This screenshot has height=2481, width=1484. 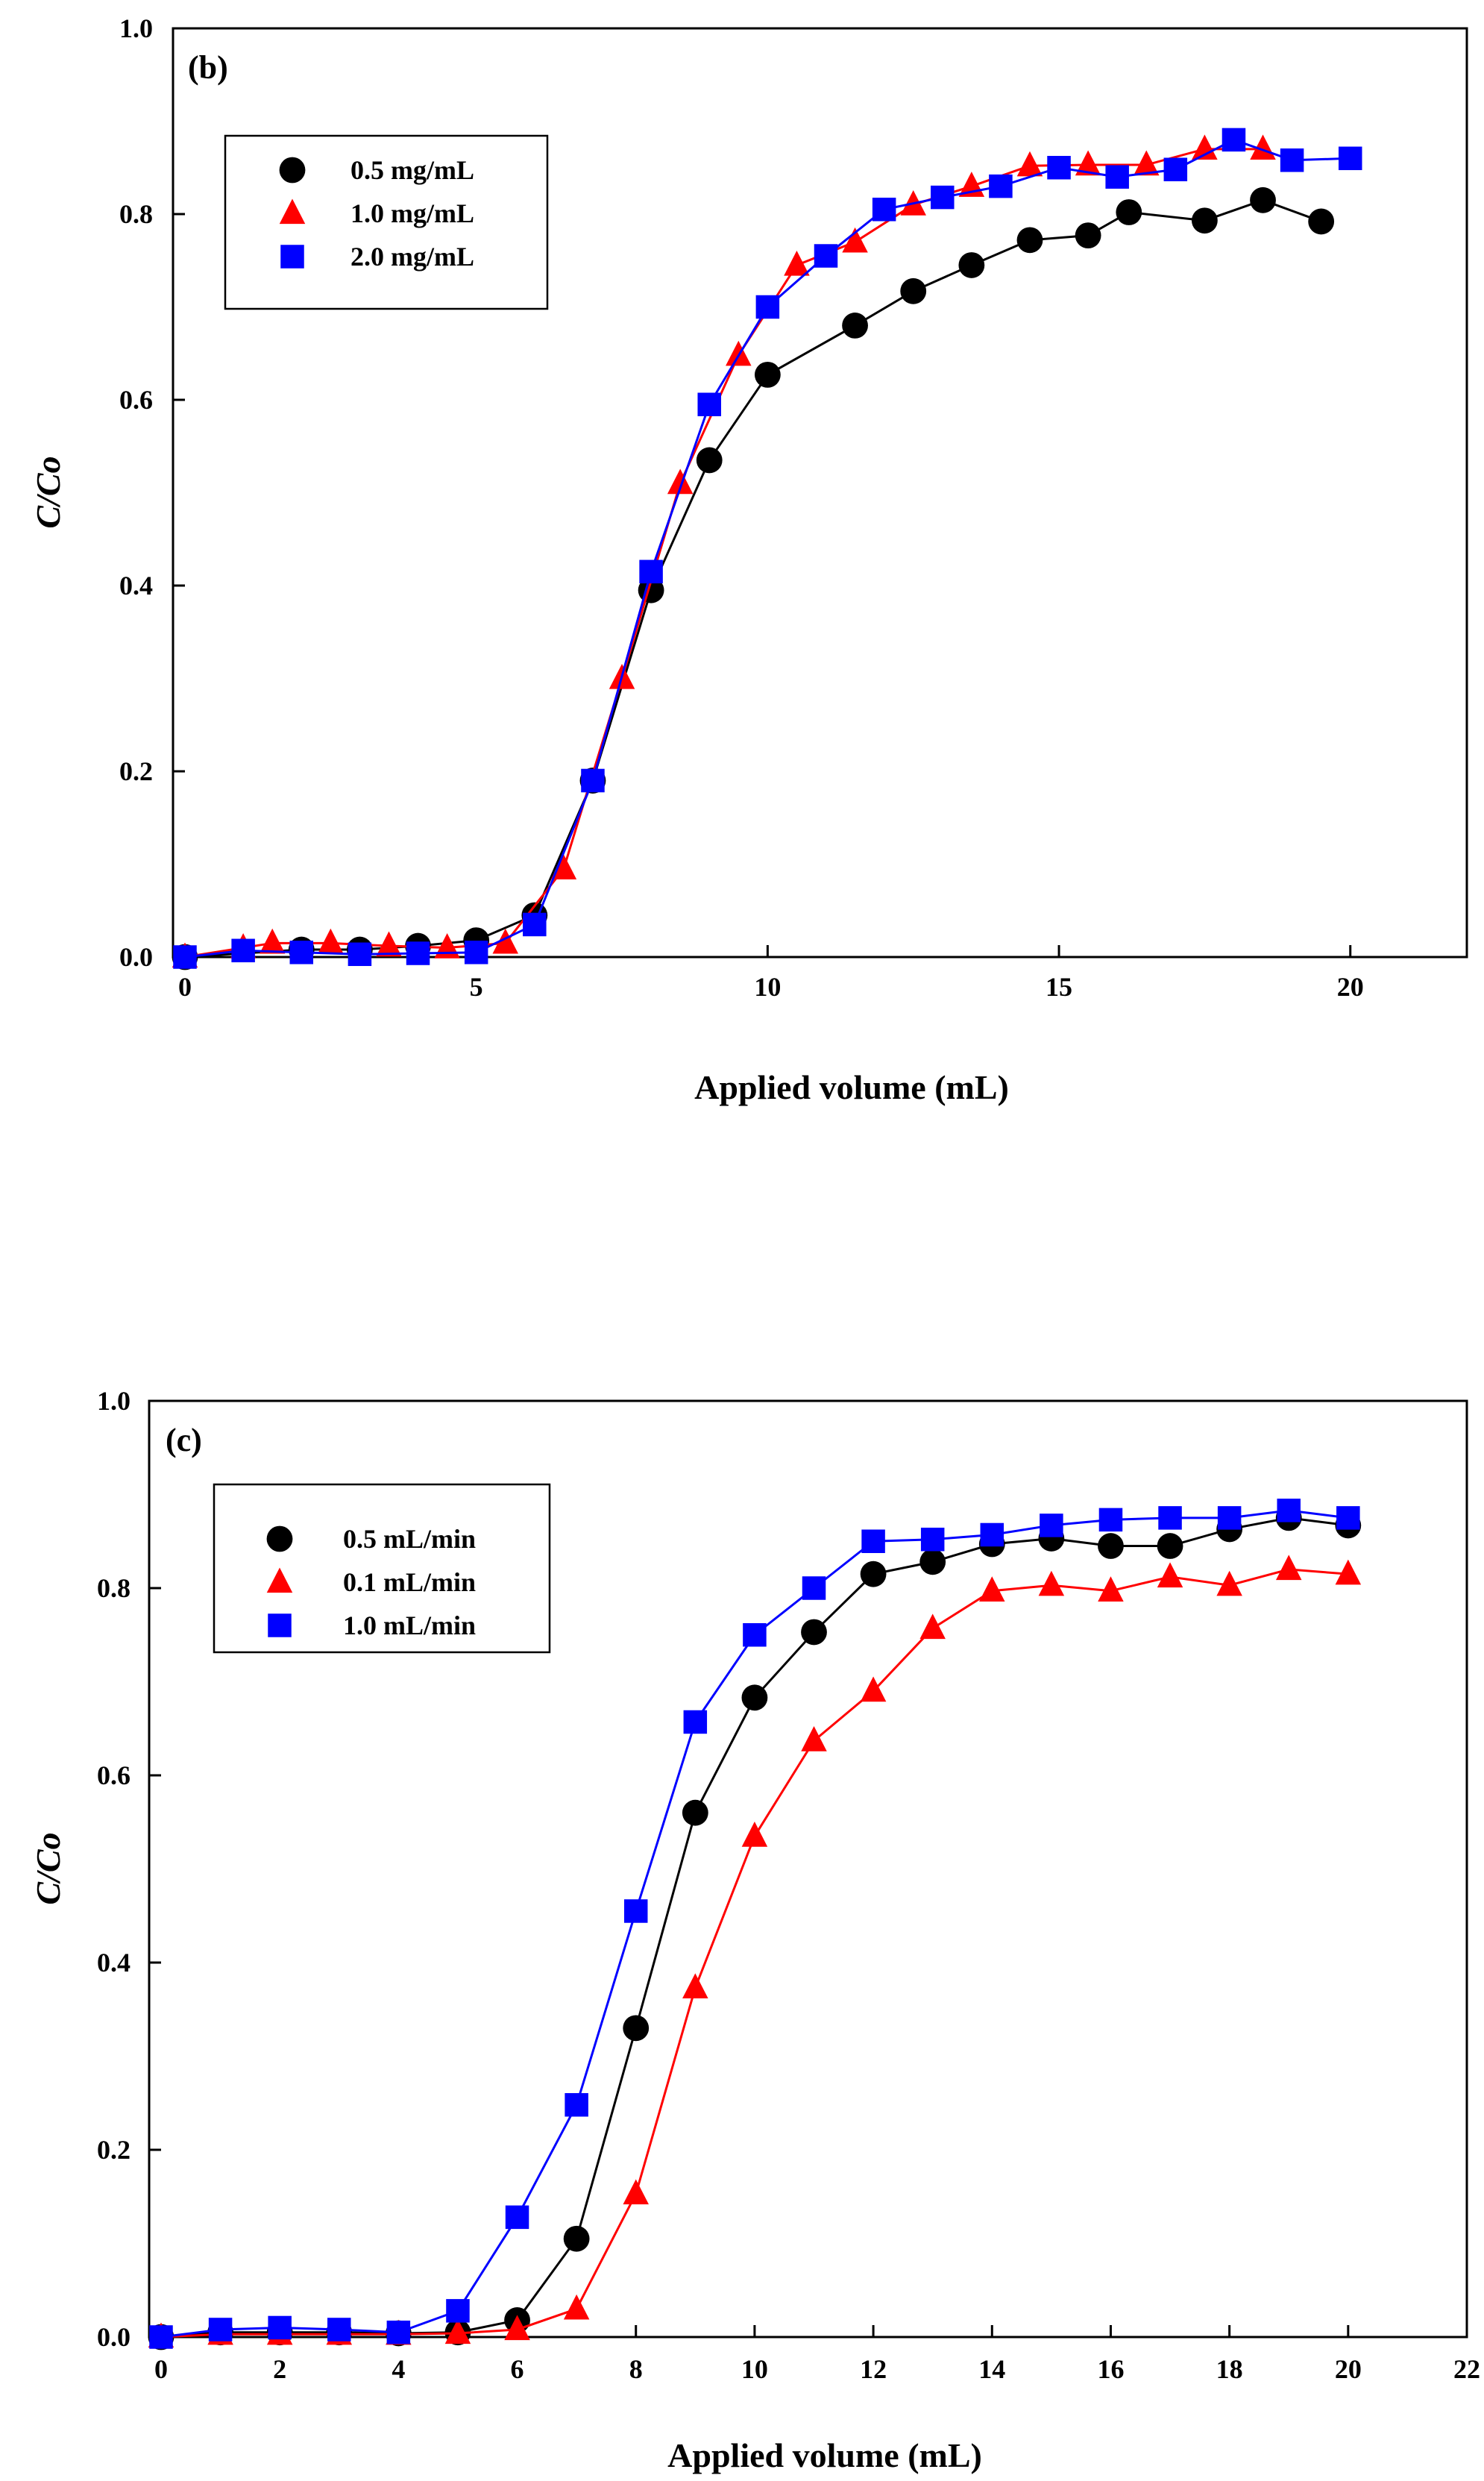 I want to click on x-tick-label: 12, so click(x=874, y=2369).